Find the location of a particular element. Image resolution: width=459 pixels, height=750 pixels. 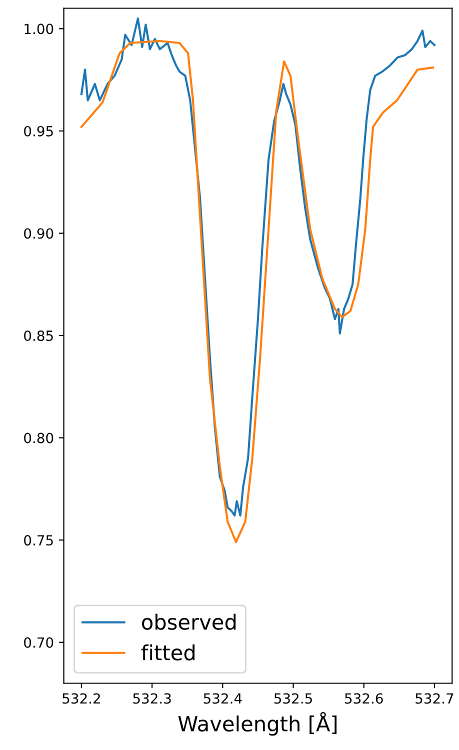

y-tick-label: 0.90 is located at coordinates (39, 233).